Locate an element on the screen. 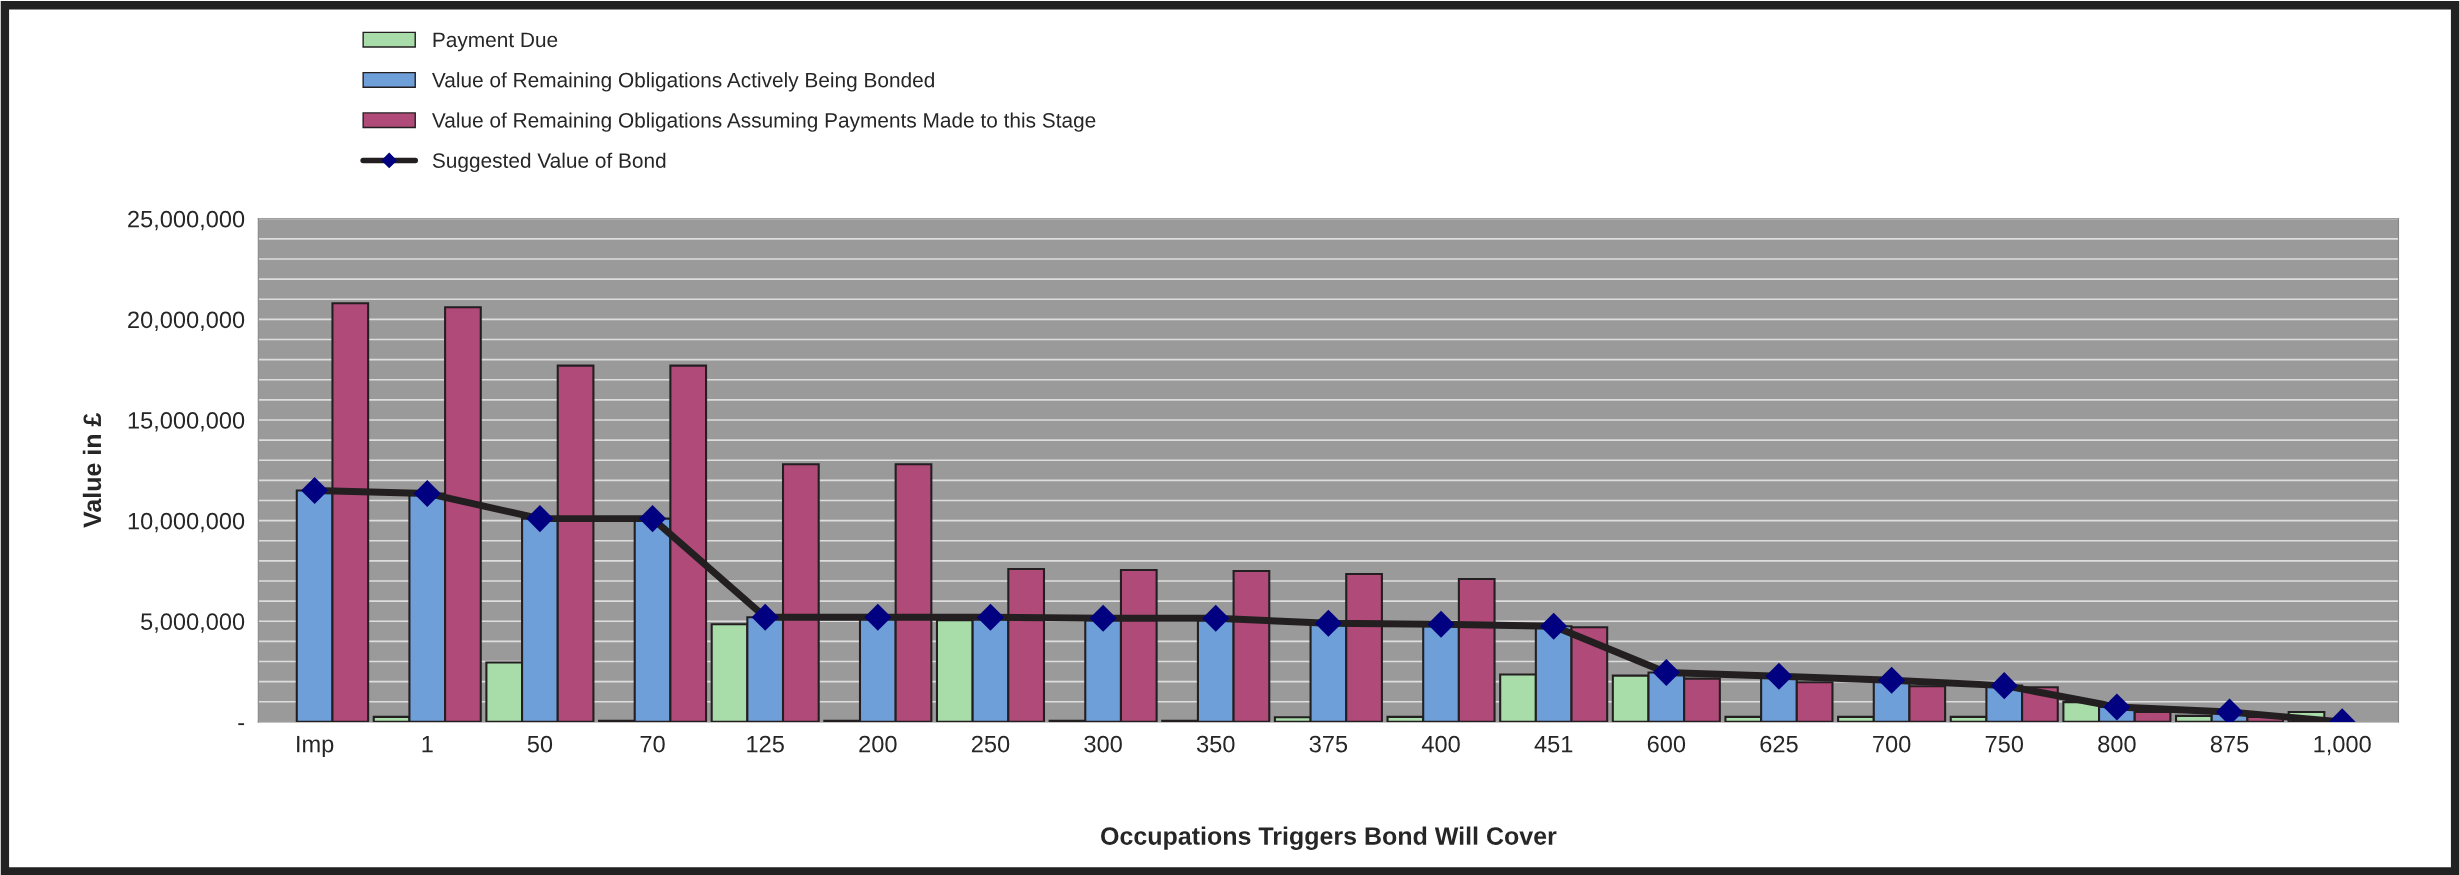 This screenshot has height=875, width=2460. y-tick-label: 10,000,000 is located at coordinates (186, 522).